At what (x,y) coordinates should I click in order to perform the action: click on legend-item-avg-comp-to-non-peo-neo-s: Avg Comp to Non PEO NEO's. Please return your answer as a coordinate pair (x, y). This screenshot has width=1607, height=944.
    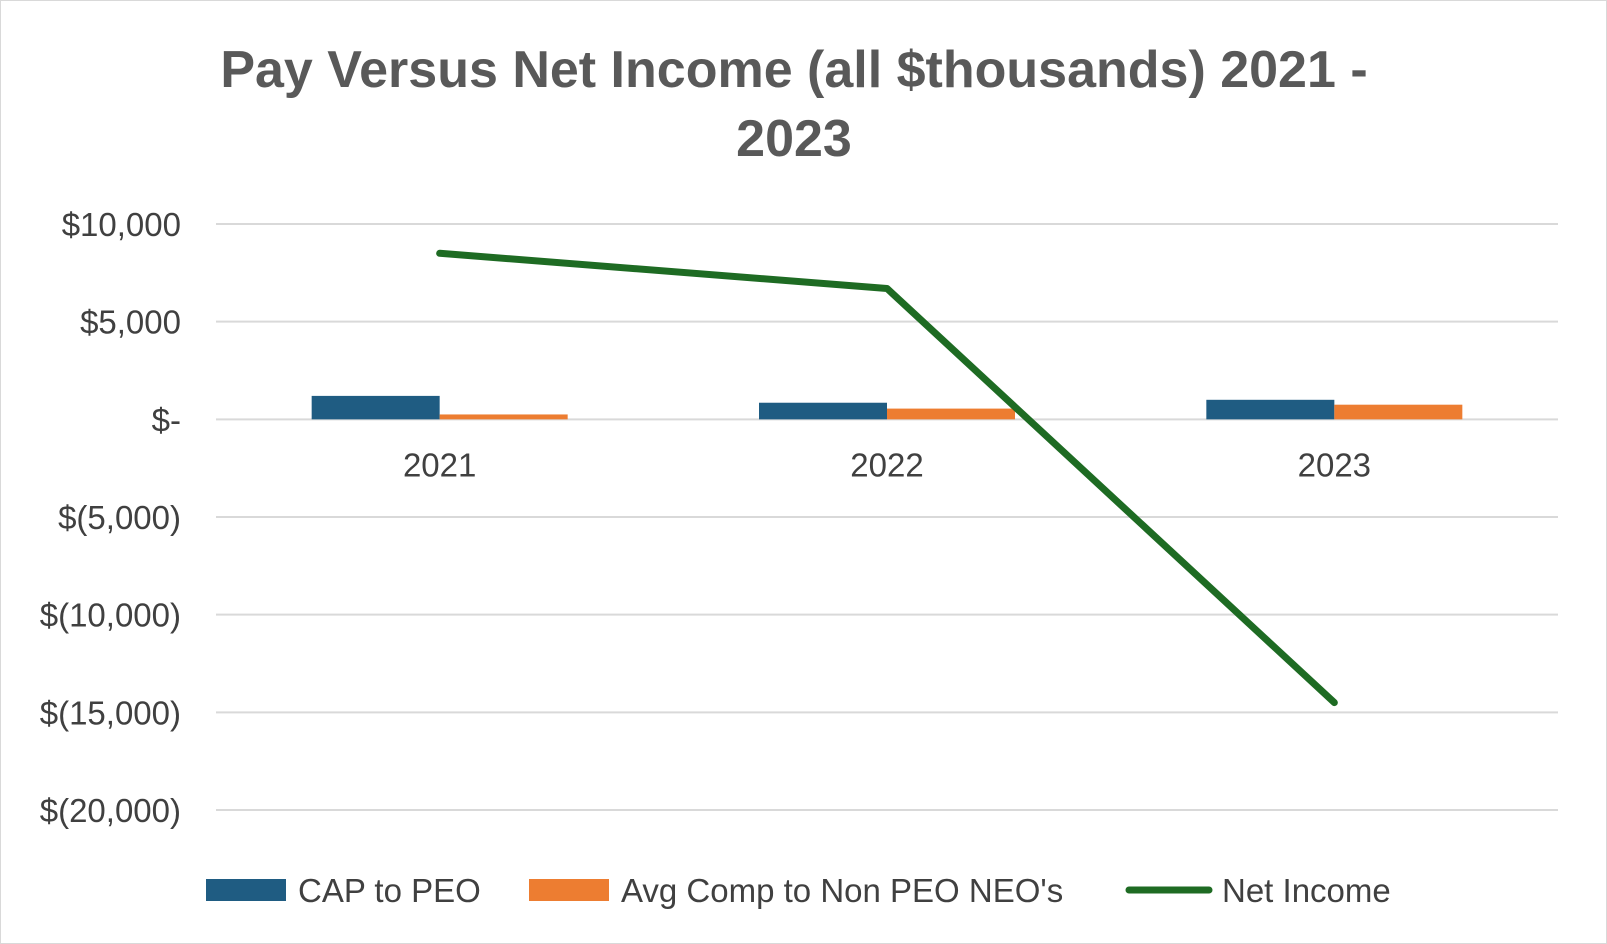
    Looking at the image, I should click on (796, 890).